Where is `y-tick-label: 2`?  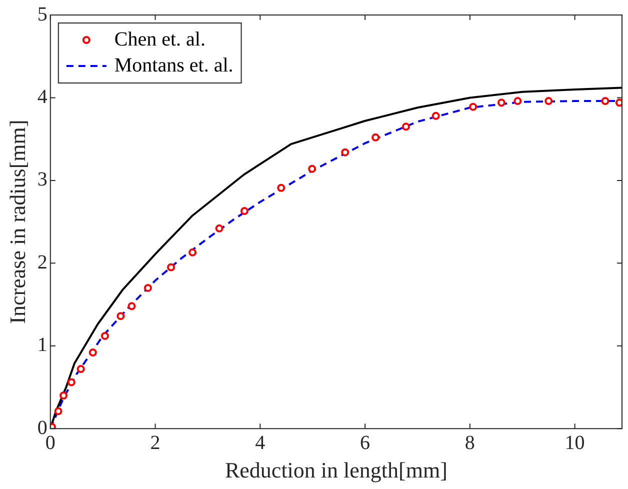 y-tick-label: 2 is located at coordinates (42, 262).